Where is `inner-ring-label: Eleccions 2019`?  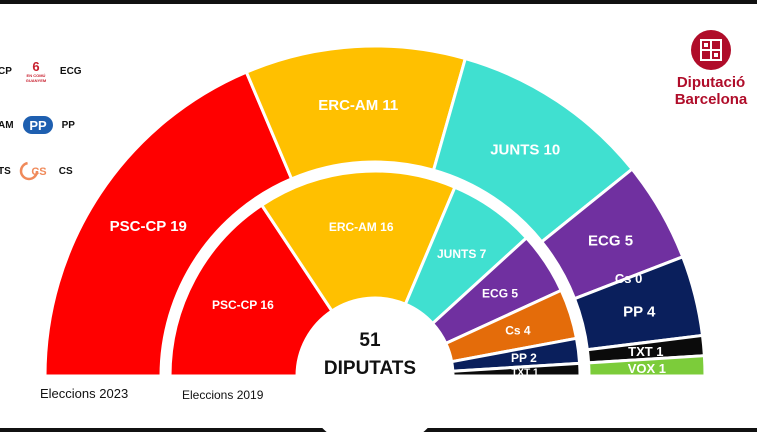
inner-ring-label: Eleccions 2019 is located at coordinates (223, 395).